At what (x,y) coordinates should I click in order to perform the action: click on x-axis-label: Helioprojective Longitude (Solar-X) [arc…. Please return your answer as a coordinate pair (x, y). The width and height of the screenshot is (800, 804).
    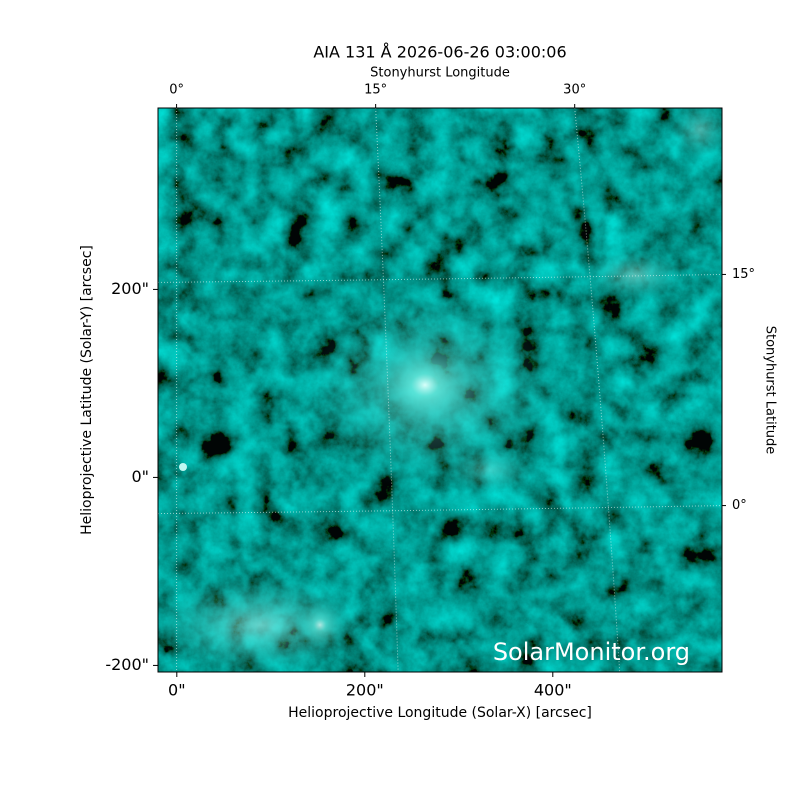
    Looking at the image, I should click on (440, 713).